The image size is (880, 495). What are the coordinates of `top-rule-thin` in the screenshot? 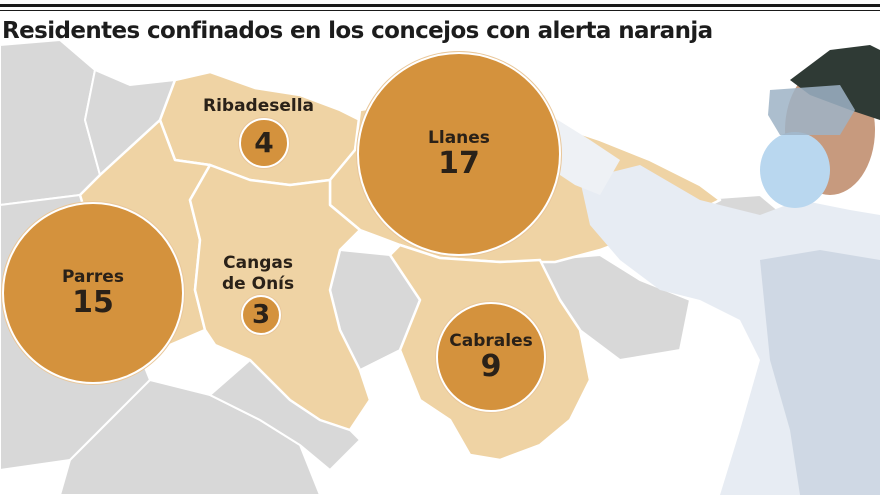 It's located at (440, 10).